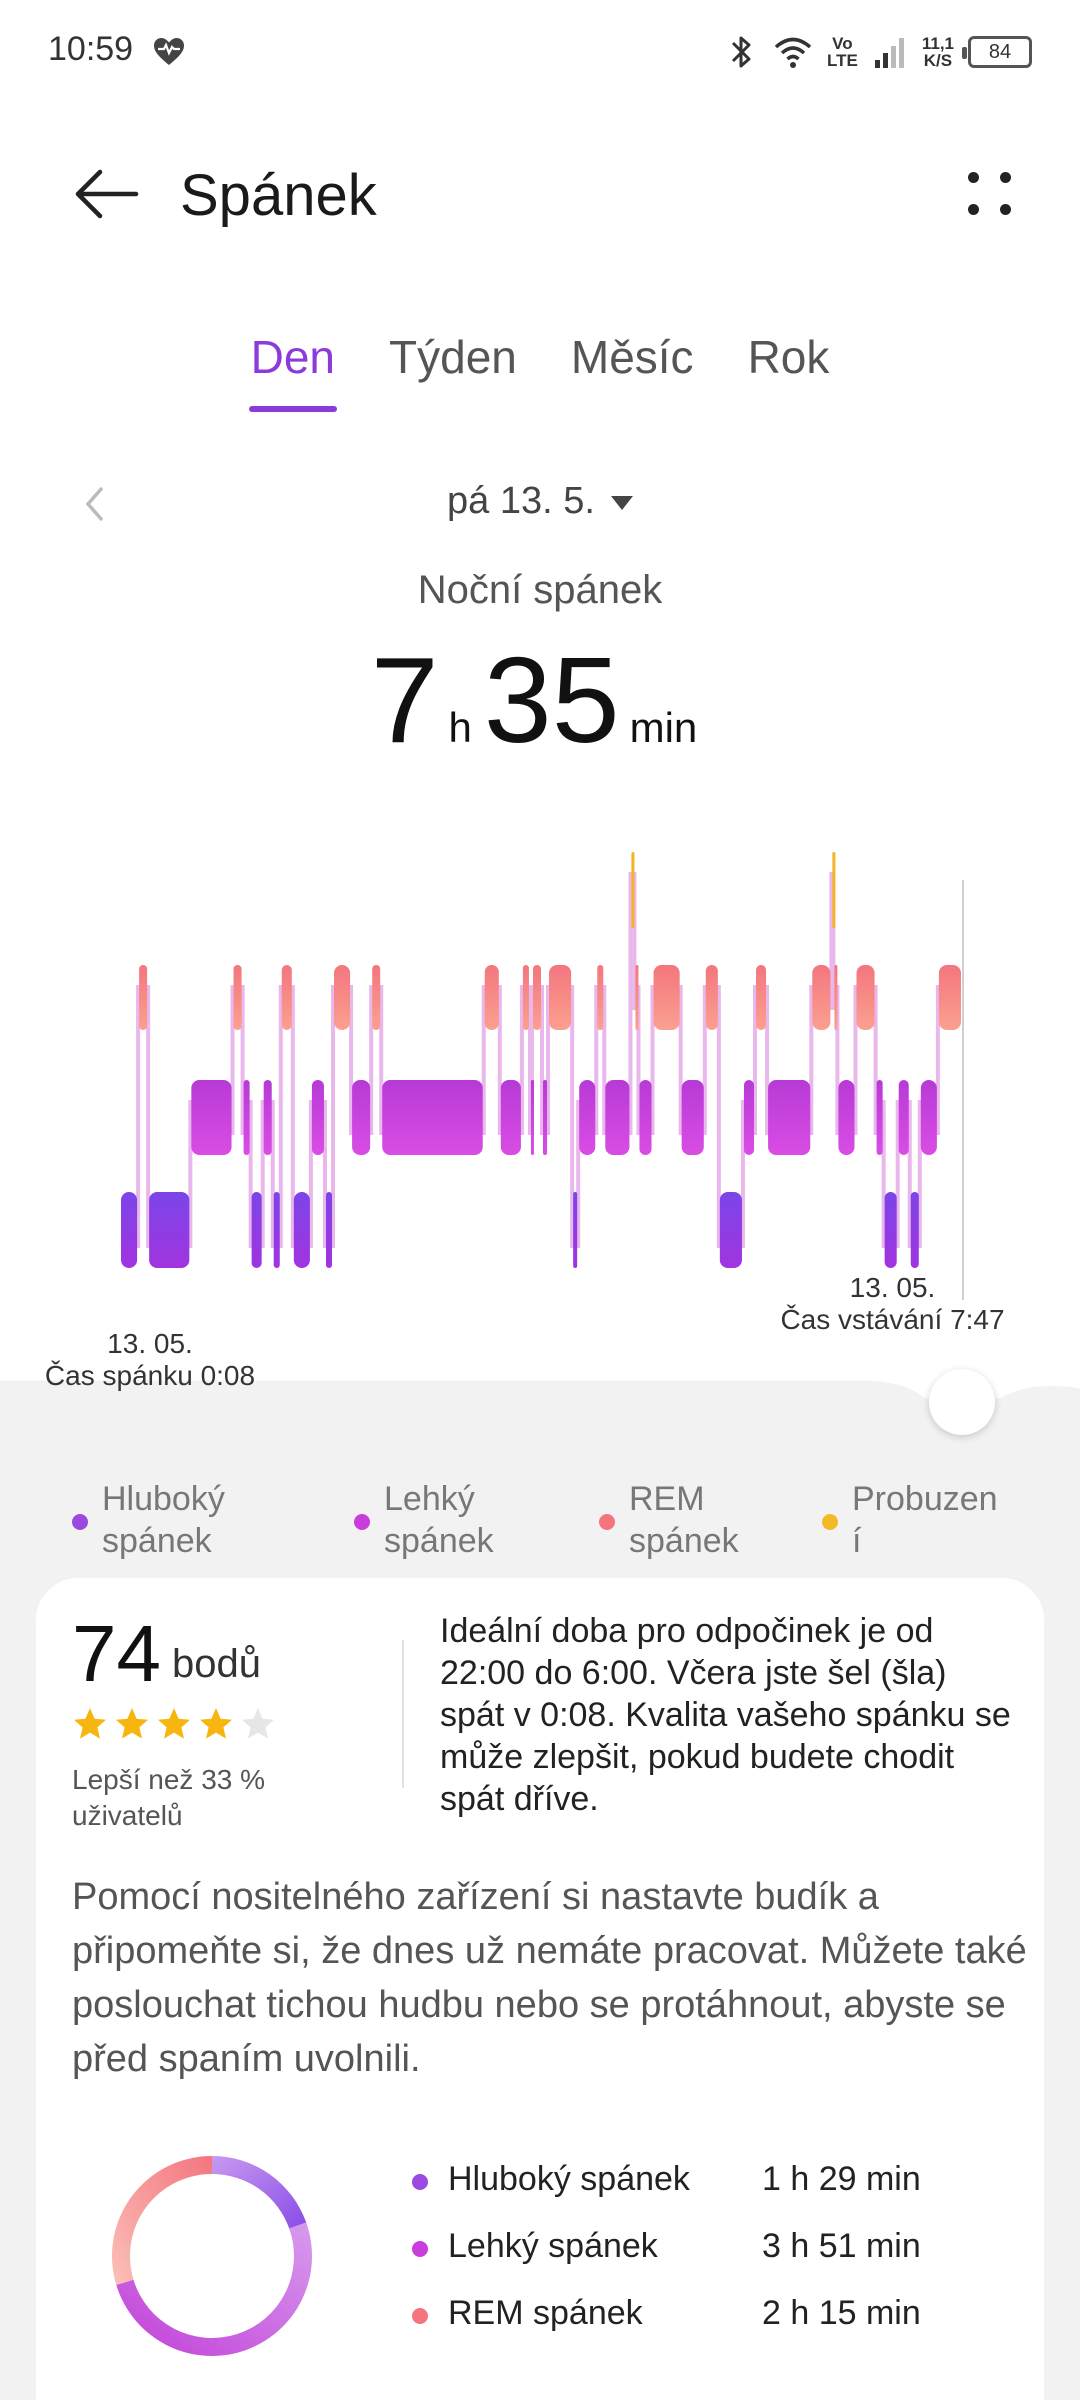  Describe the element at coordinates (540, 501) in the screenshot. I see `date-selector: pá 13. 5.` at that location.